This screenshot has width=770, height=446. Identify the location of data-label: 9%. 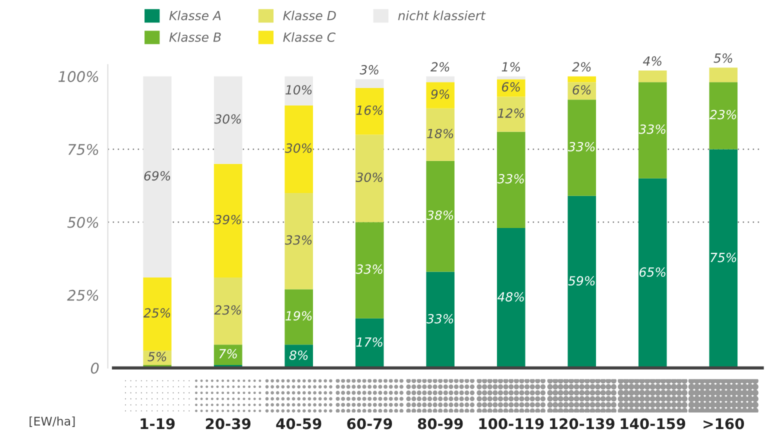
(440, 94).